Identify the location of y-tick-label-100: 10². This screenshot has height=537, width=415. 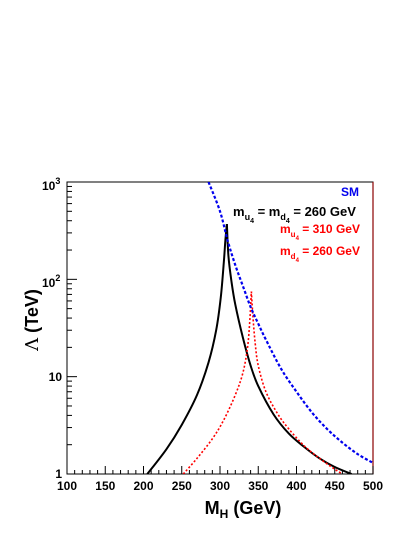
(51, 281).